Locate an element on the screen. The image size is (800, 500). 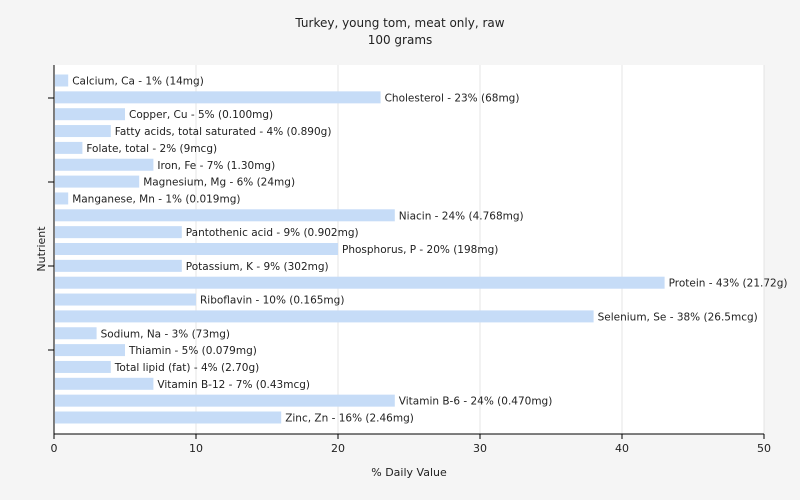
x-tick-label: 0 is located at coordinates (54, 448).